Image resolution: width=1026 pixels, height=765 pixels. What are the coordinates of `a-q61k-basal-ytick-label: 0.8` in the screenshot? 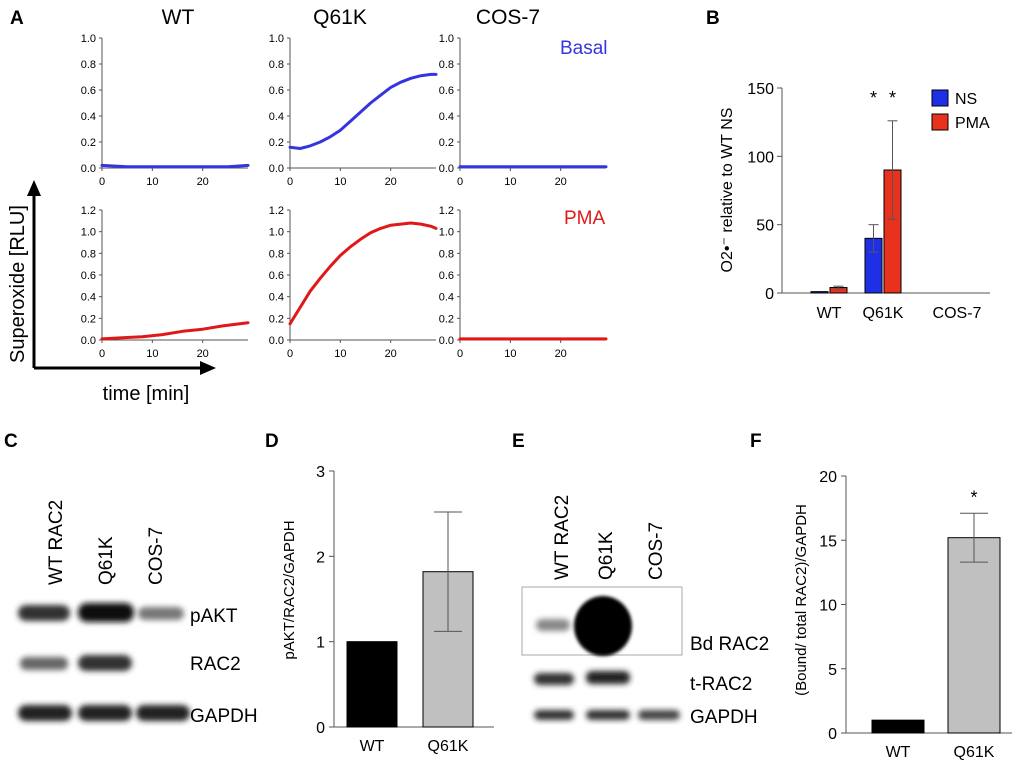 It's located at (276, 65).